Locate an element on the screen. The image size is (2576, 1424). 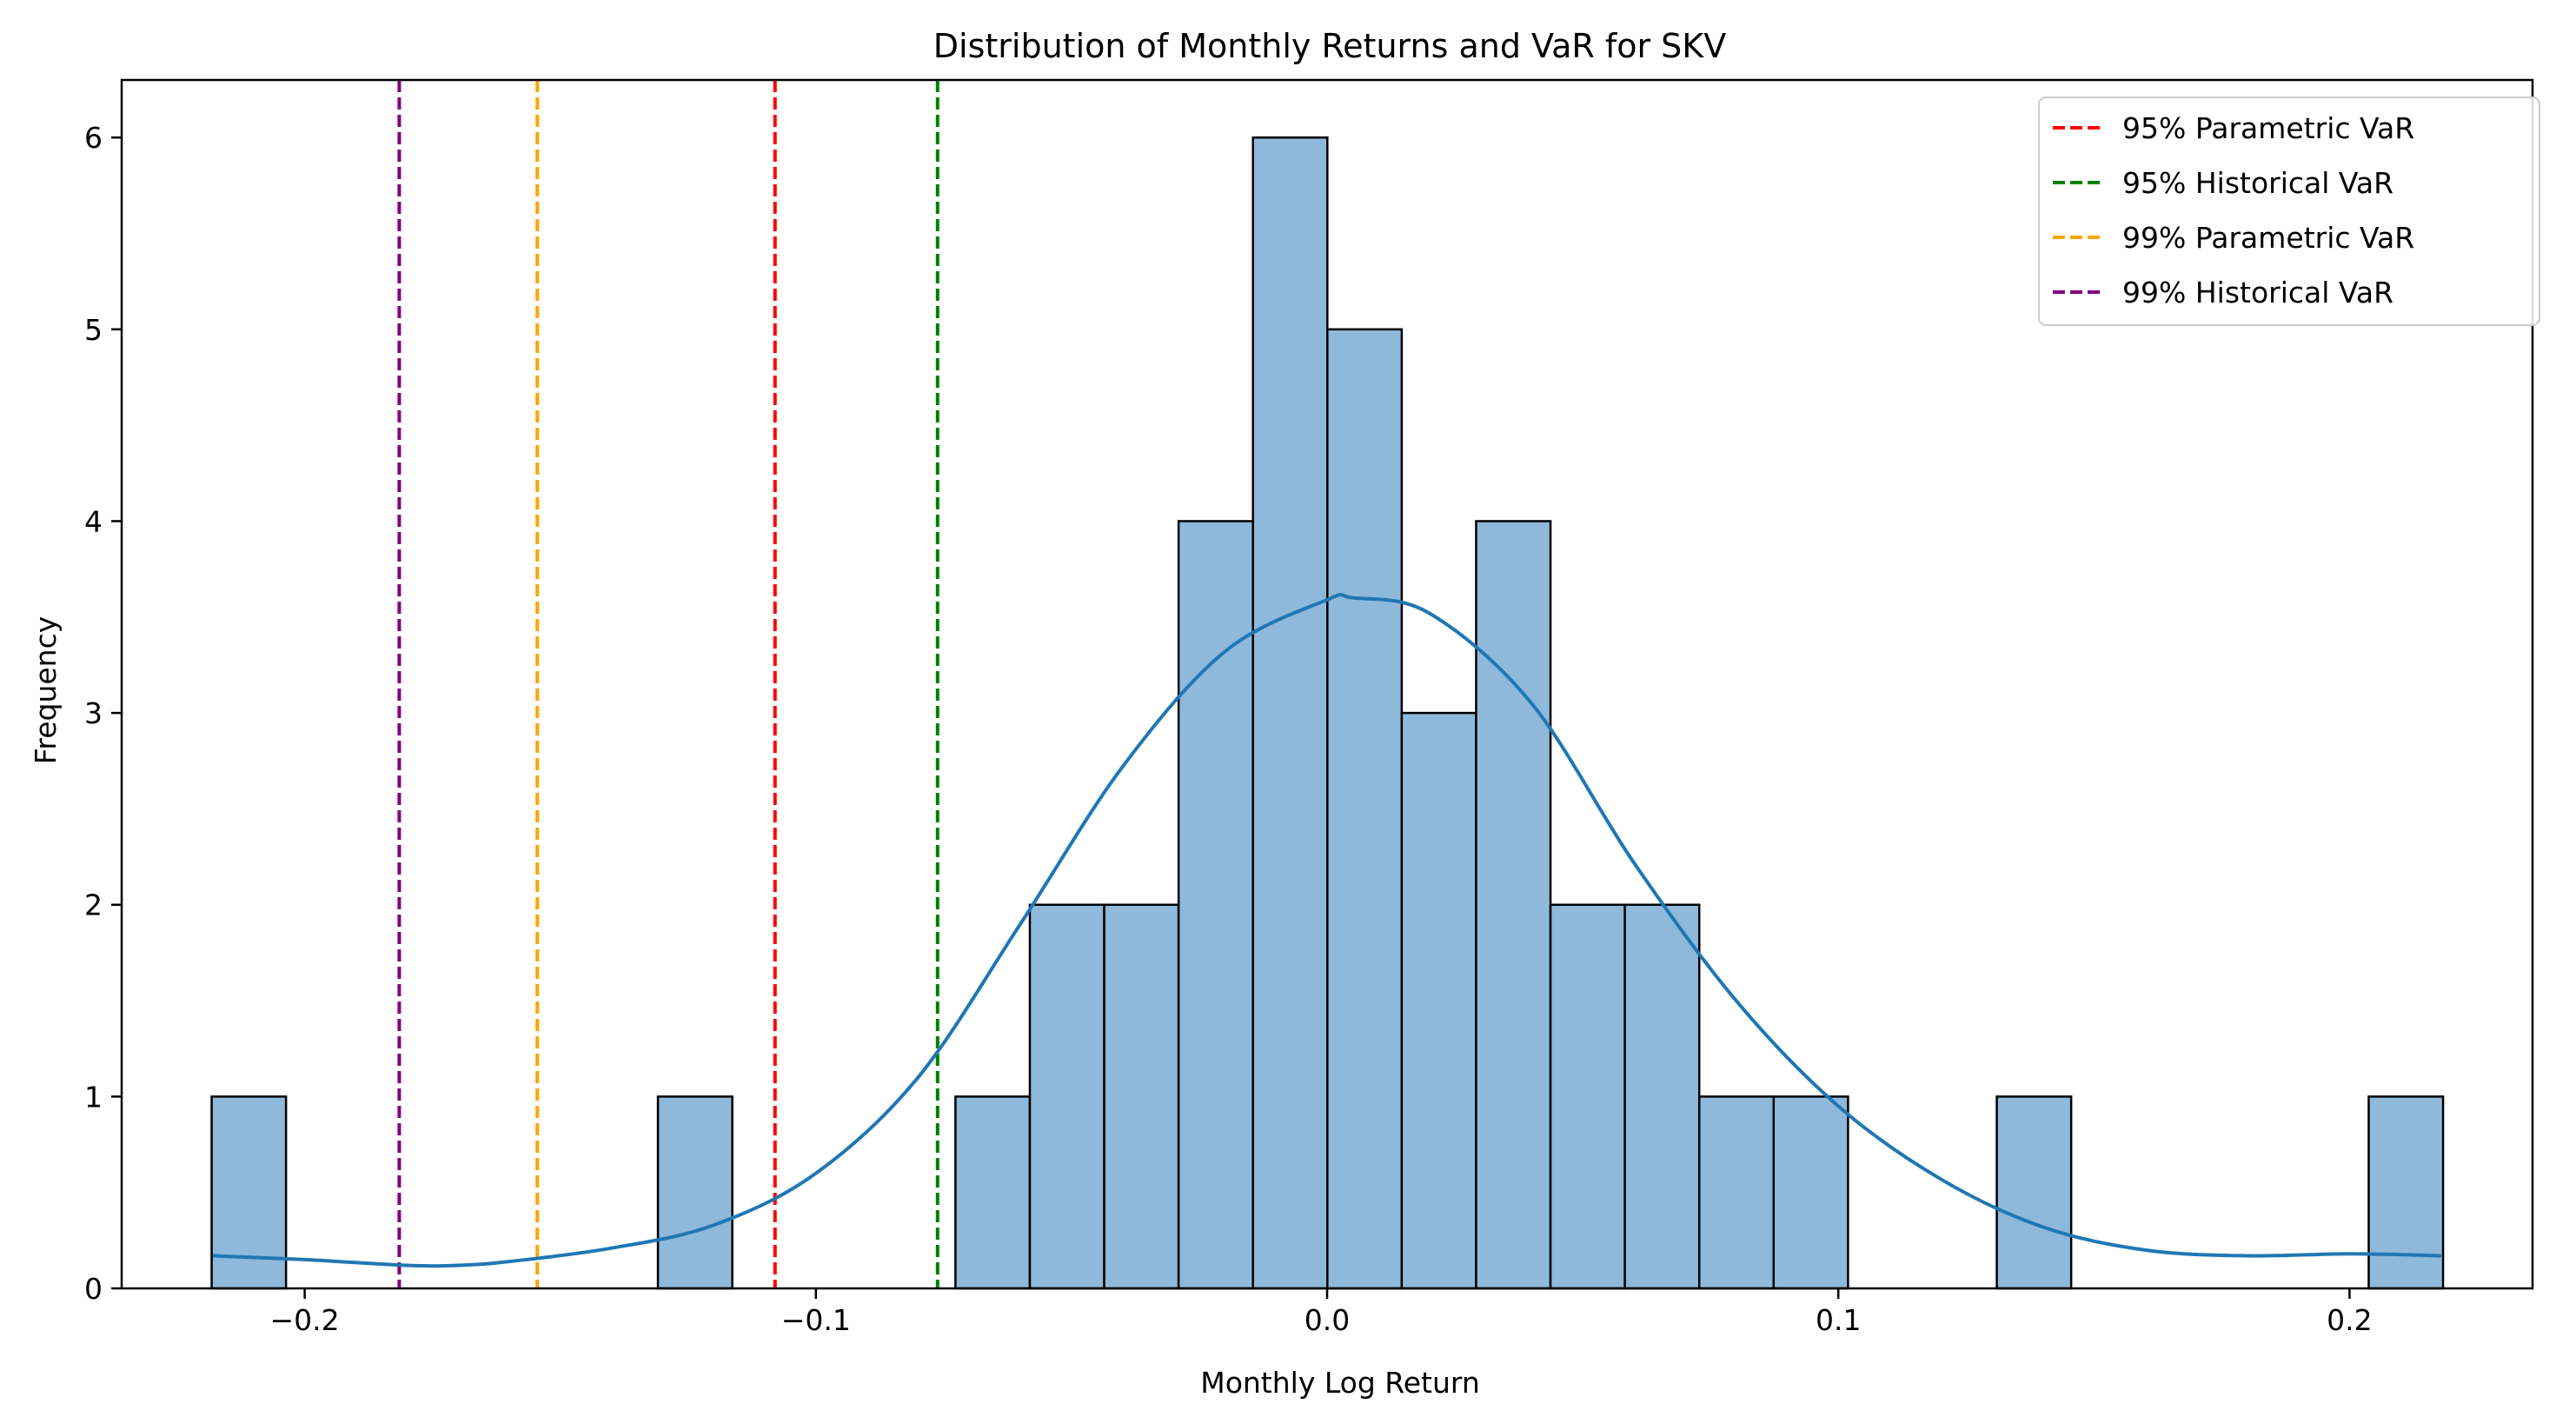
legend-label: 95% Historical VaR is located at coordinates (2257, 183).